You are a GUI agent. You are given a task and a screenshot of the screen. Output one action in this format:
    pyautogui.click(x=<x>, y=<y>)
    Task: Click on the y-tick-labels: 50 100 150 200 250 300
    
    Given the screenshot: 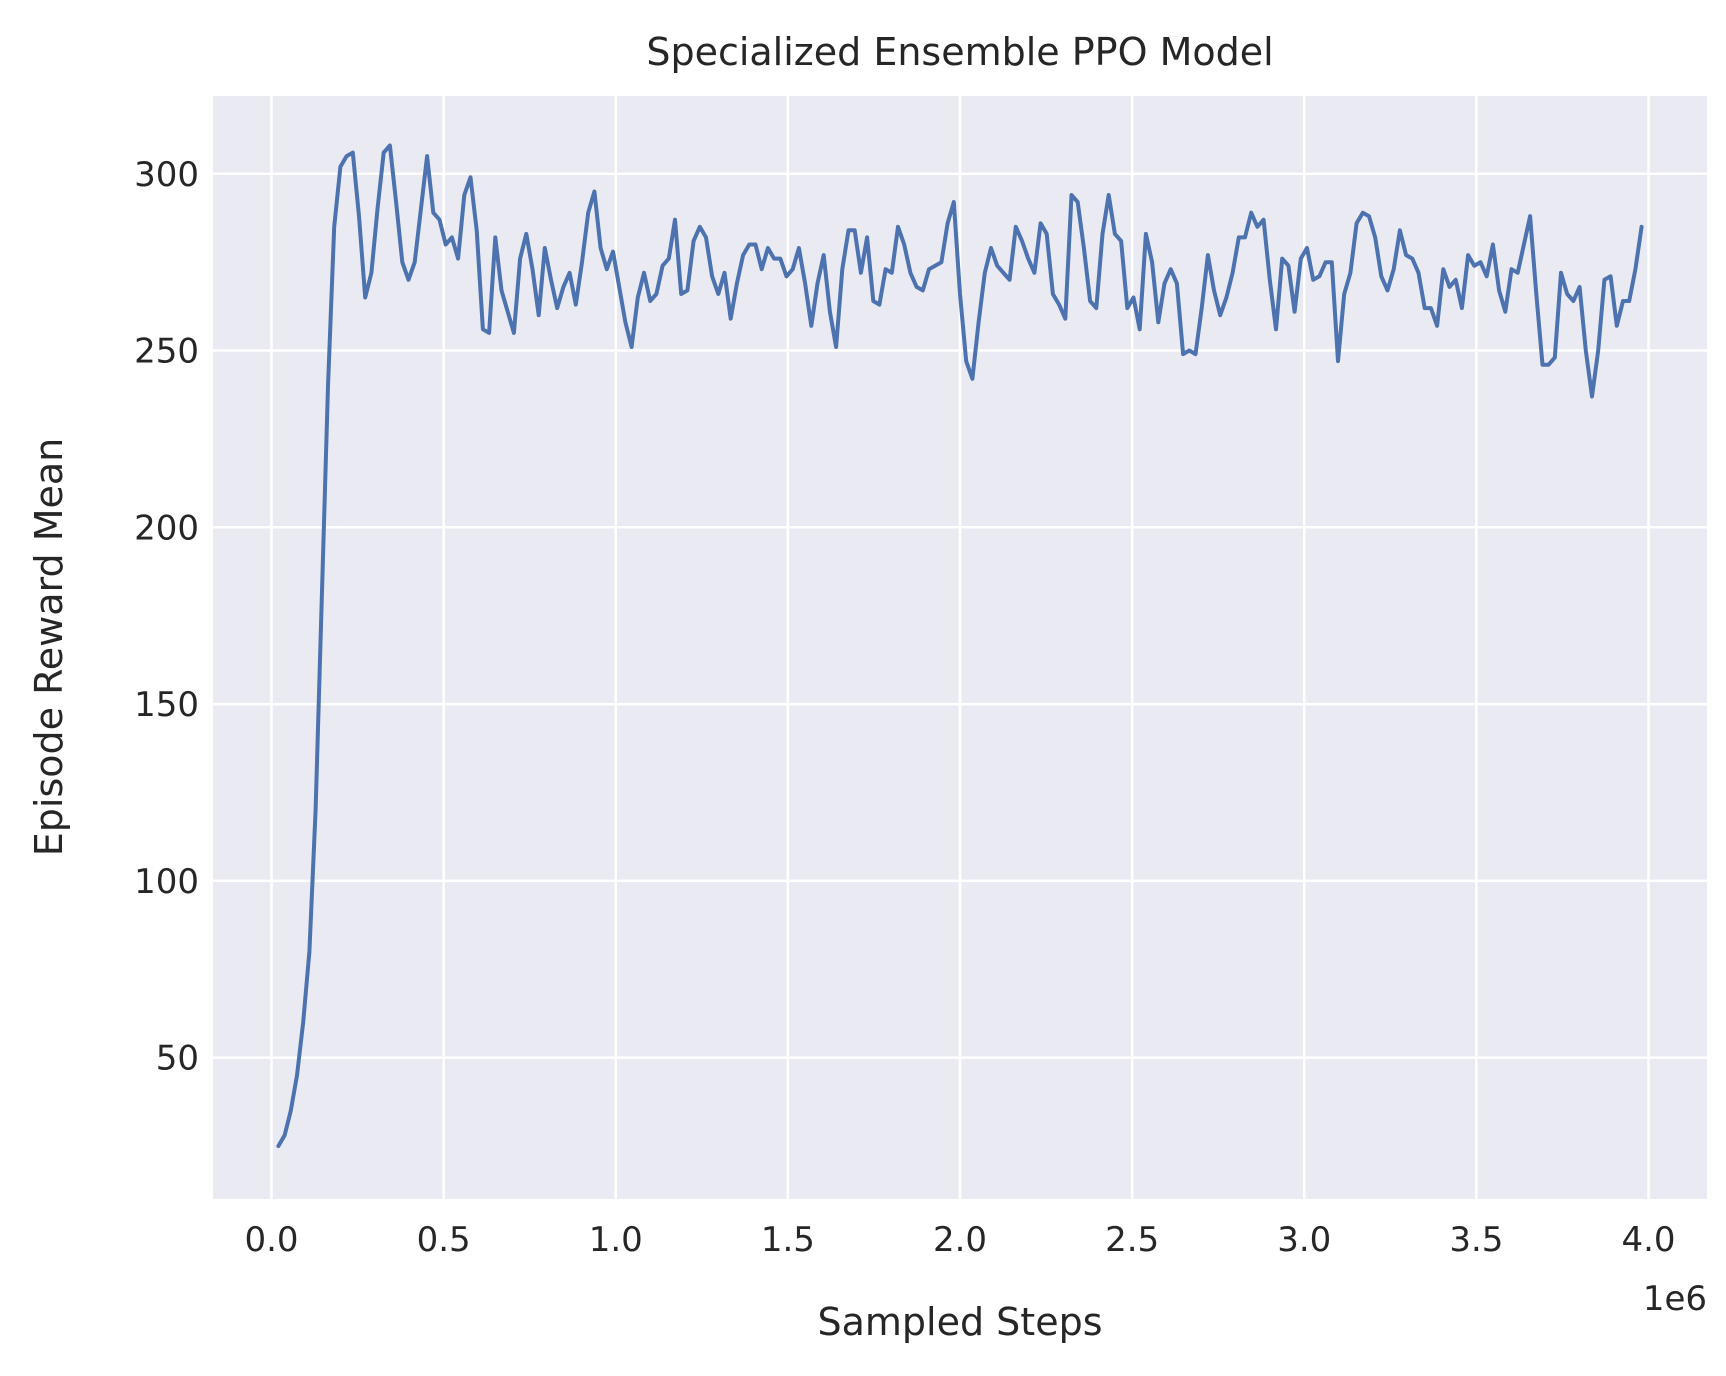 What is the action you would take?
    pyautogui.click(x=166, y=617)
    